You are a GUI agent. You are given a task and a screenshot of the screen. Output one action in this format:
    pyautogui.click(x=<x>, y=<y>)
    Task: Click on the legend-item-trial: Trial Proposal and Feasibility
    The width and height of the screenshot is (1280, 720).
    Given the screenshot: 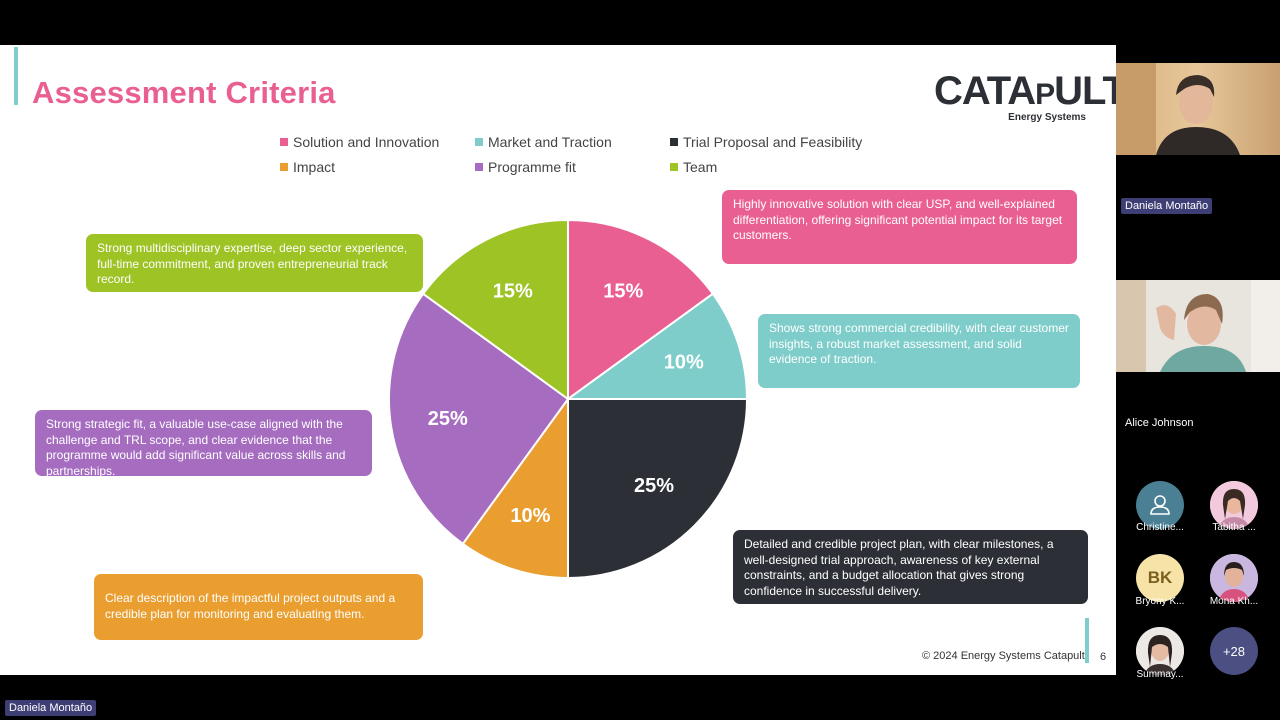 What is the action you would take?
    pyautogui.click(x=766, y=142)
    